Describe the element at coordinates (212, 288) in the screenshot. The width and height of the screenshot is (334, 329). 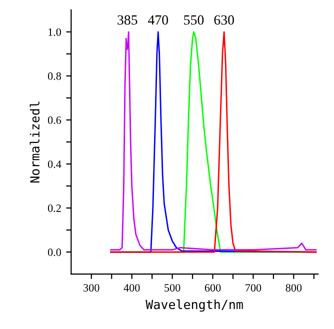
I see `x-tick-label: 600` at that location.